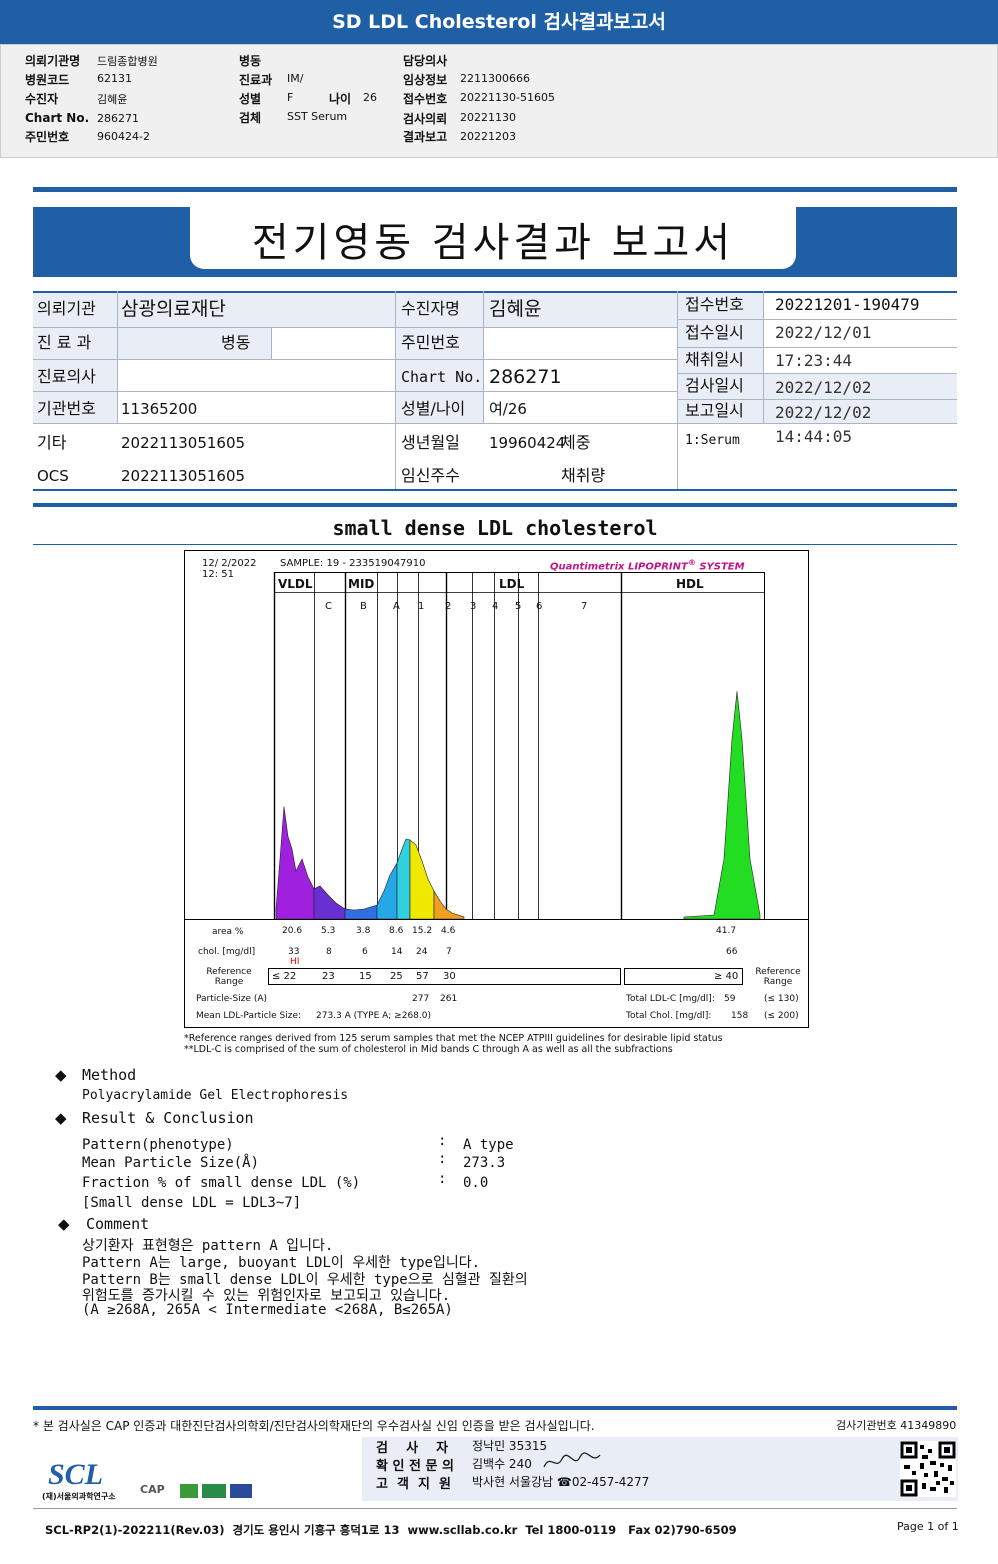 The width and height of the screenshot is (998, 1564). What do you see at coordinates (495, 1408) in the screenshot?
I see `footer-rule` at bounding box center [495, 1408].